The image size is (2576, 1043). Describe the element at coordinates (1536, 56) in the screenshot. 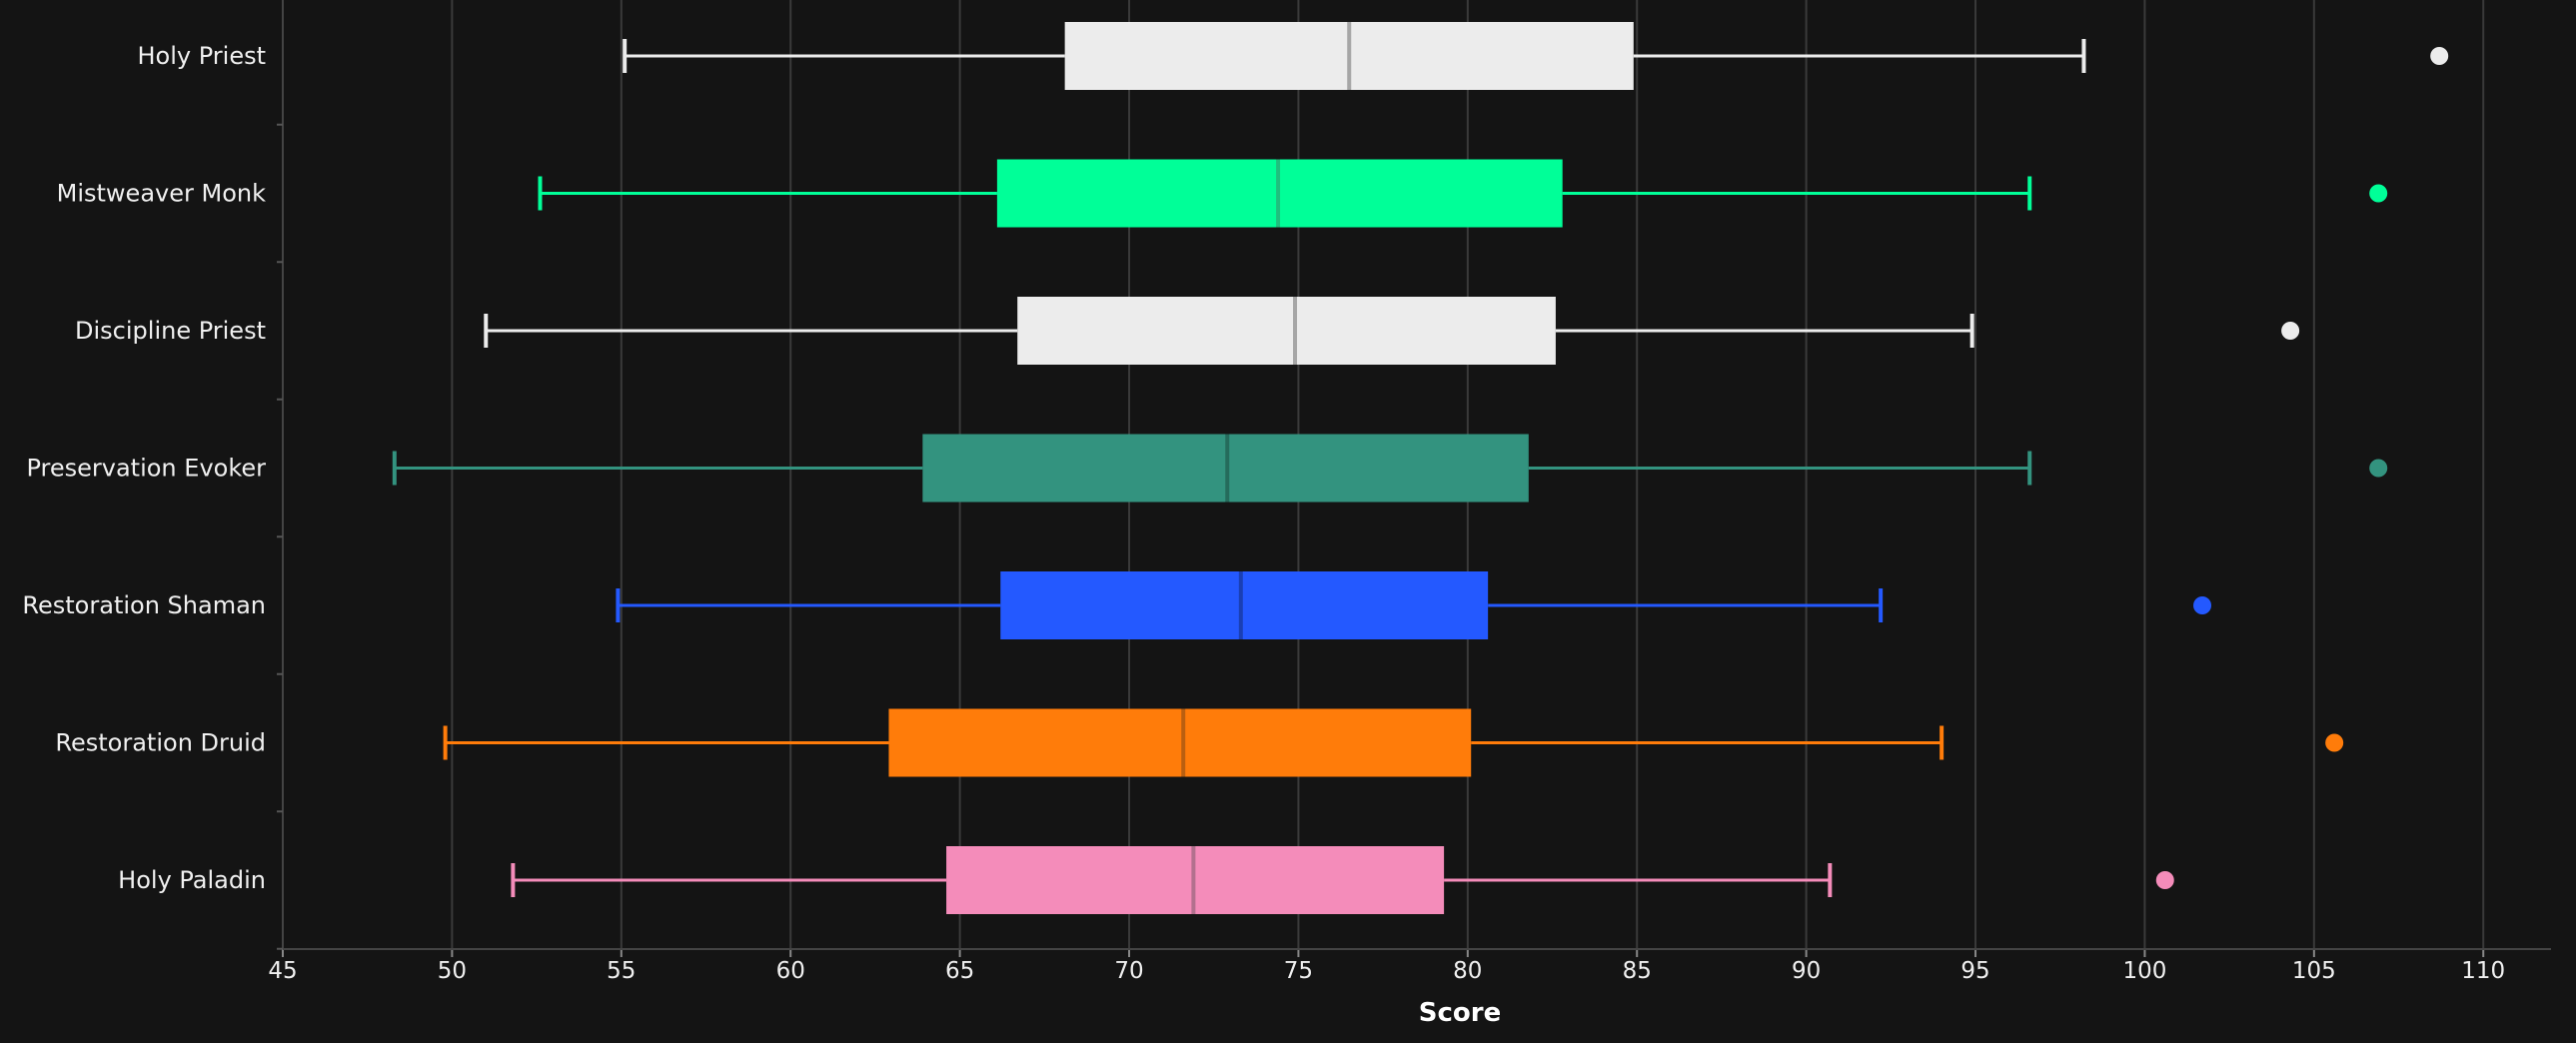

I see `boxplot-holy-priest` at that location.